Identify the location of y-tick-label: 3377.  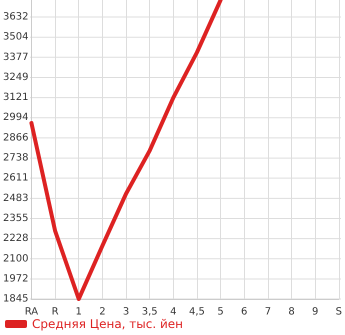
(15, 57).